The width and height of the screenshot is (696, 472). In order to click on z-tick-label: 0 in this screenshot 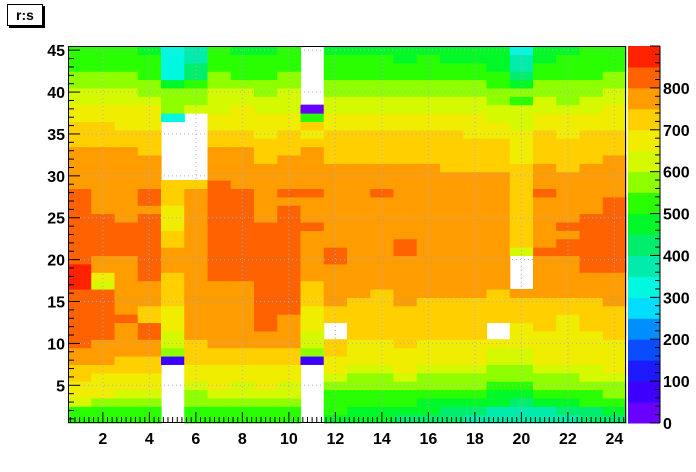, I will do `click(667, 424)`.